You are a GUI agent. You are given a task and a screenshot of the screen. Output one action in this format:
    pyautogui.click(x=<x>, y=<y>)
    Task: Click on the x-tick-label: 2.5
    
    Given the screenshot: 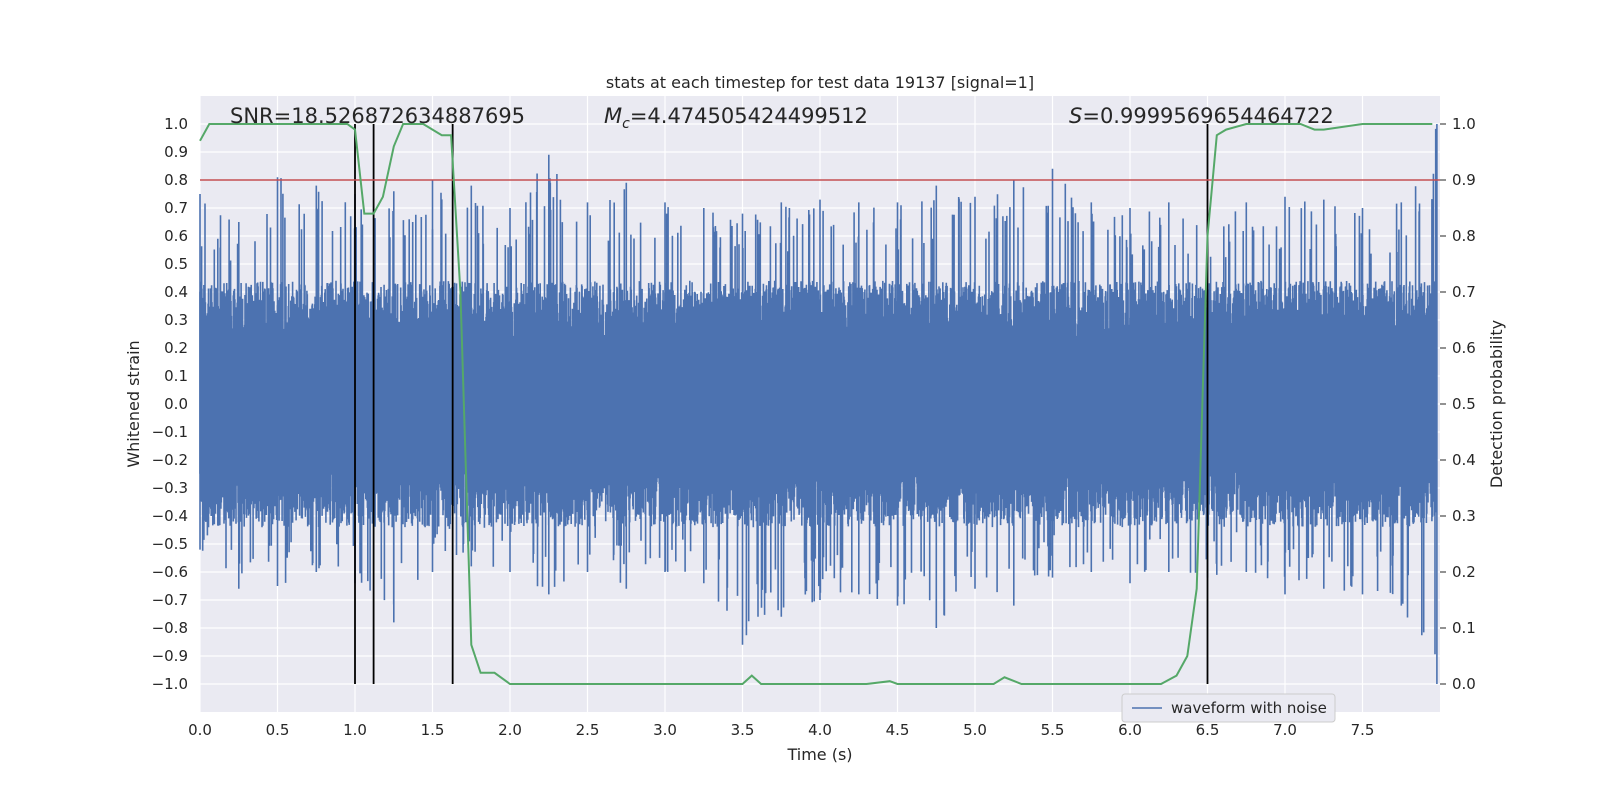 What is the action you would take?
    pyautogui.click(x=588, y=730)
    